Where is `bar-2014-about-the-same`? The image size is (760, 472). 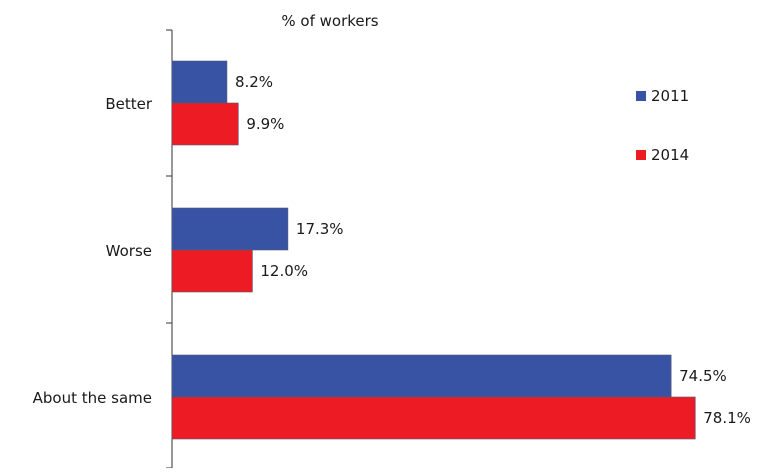 bar-2014-about-the-same is located at coordinates (433, 418).